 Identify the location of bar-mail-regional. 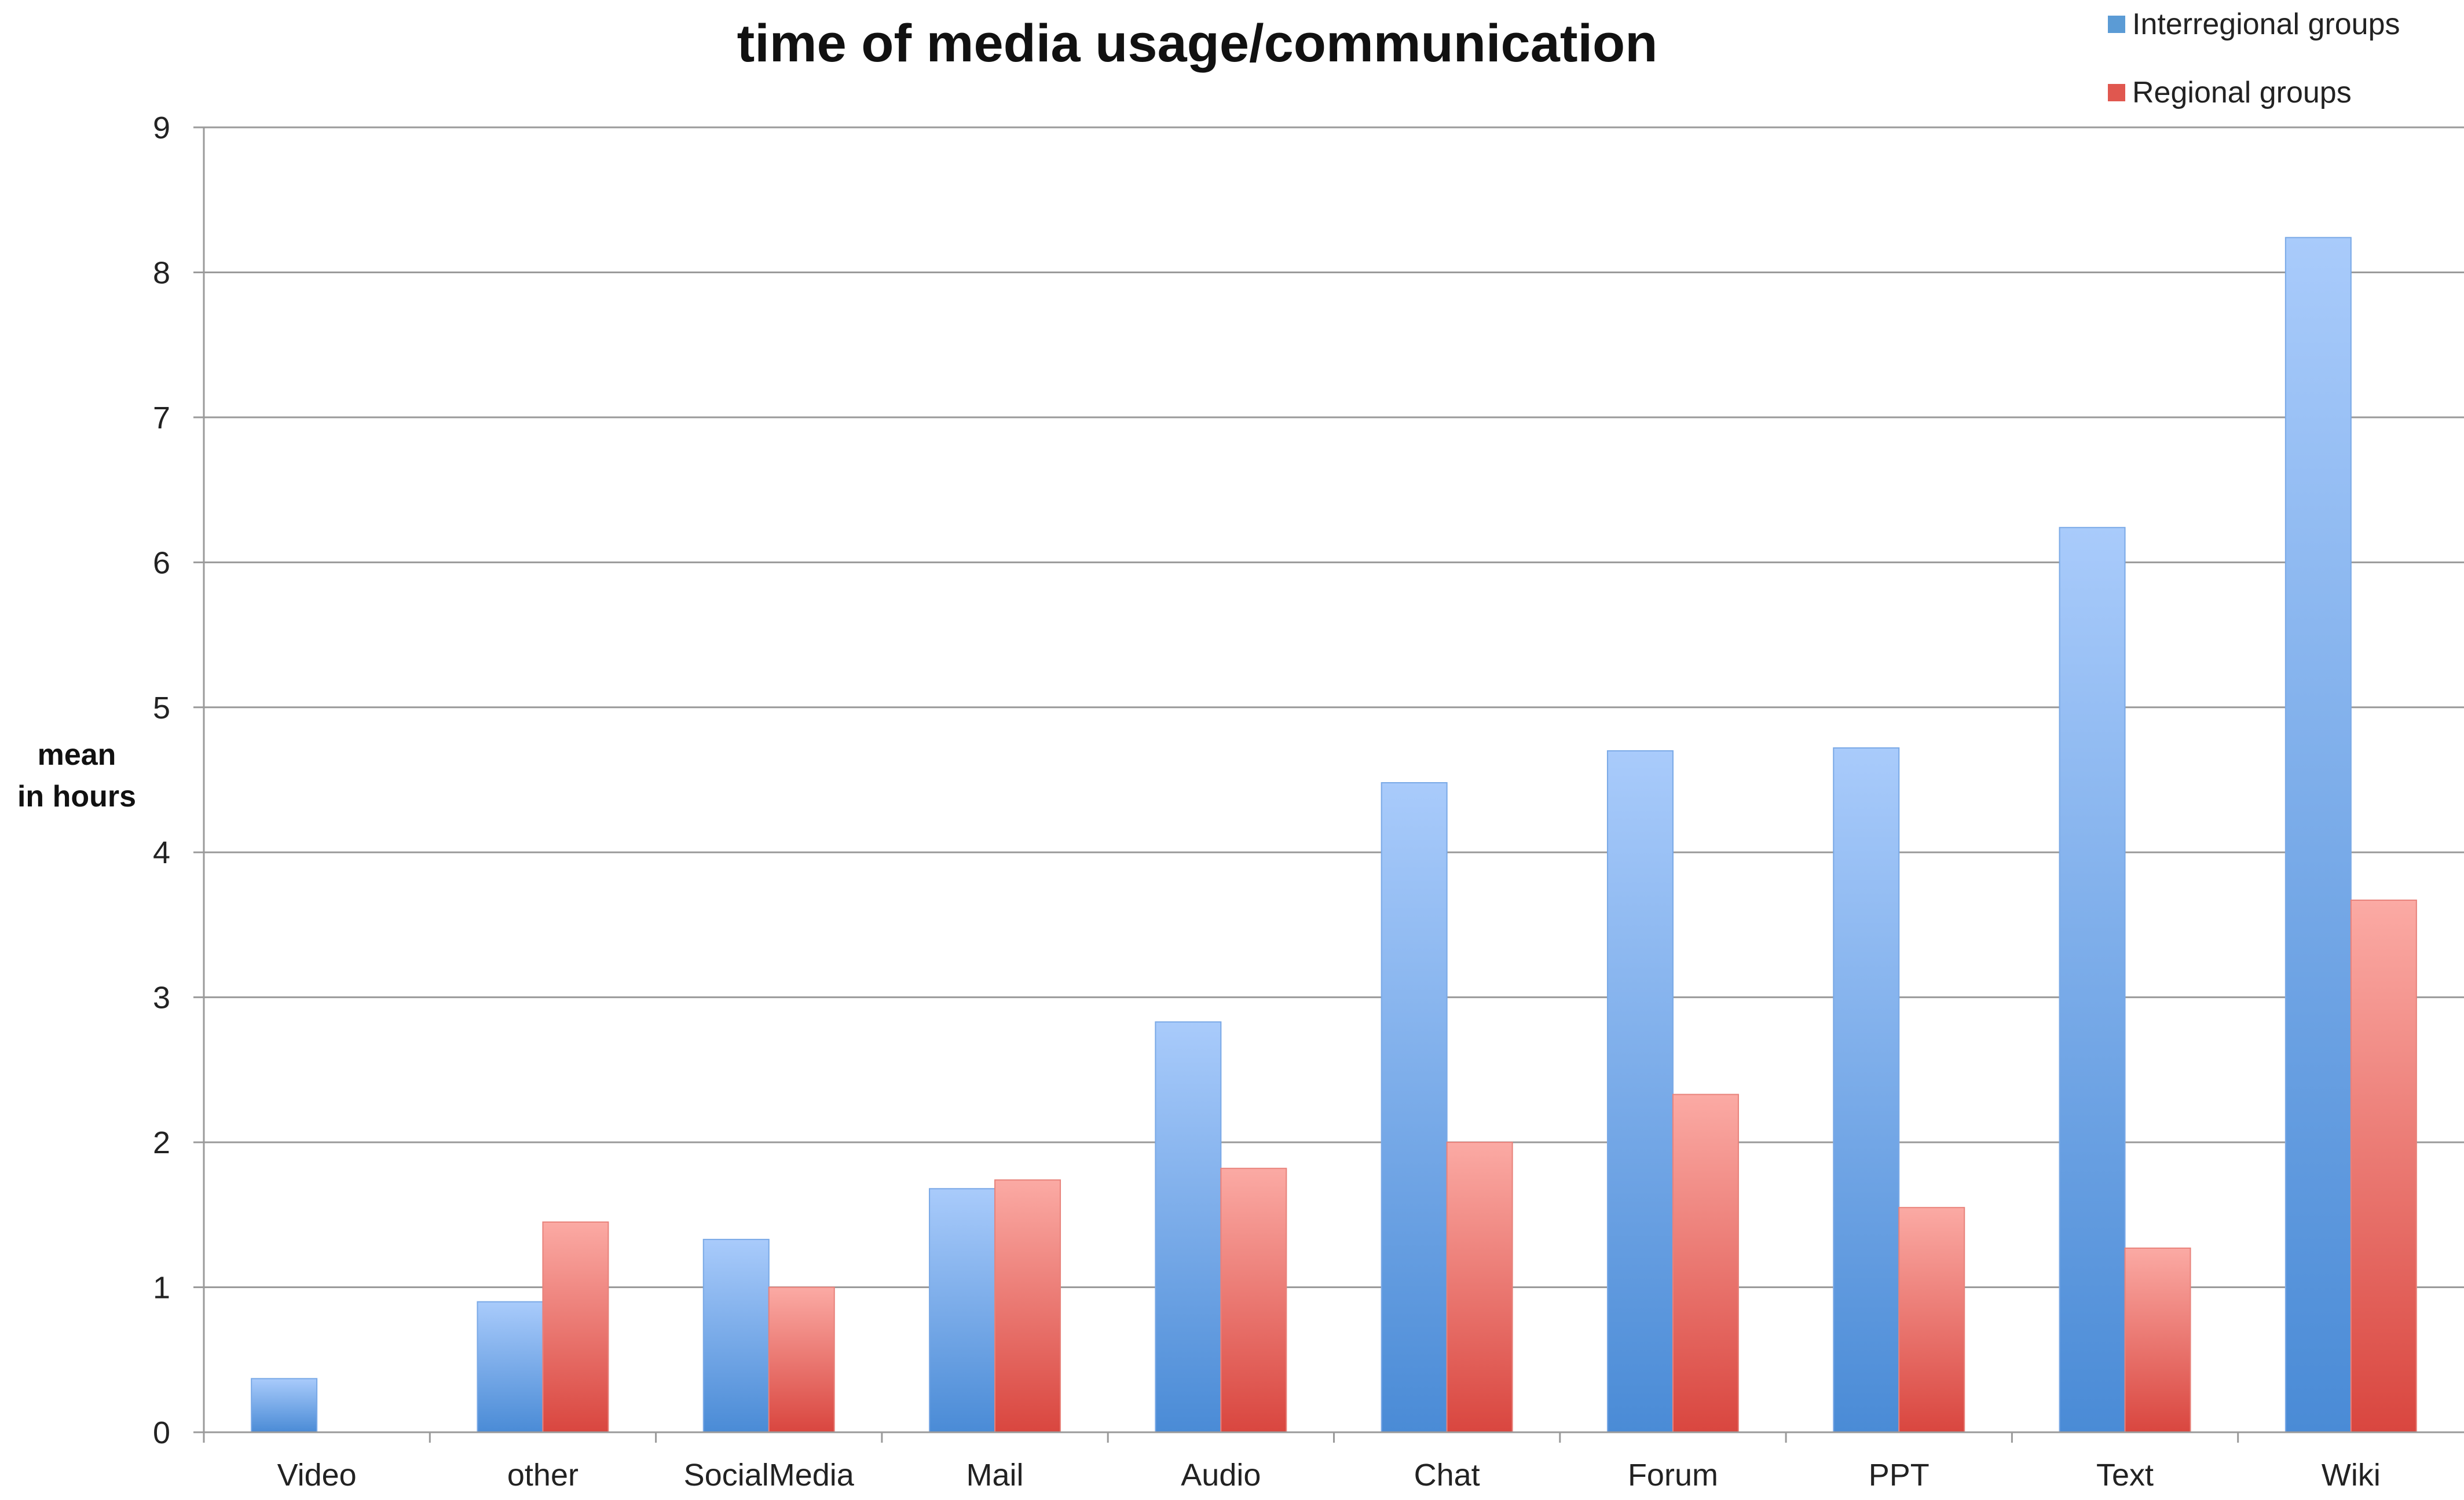
(1027, 1306).